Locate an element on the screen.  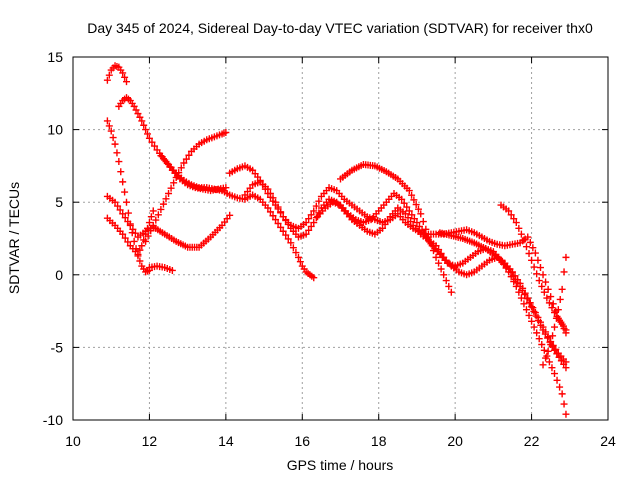
y-tick-label: 5 is located at coordinates (59, 202).